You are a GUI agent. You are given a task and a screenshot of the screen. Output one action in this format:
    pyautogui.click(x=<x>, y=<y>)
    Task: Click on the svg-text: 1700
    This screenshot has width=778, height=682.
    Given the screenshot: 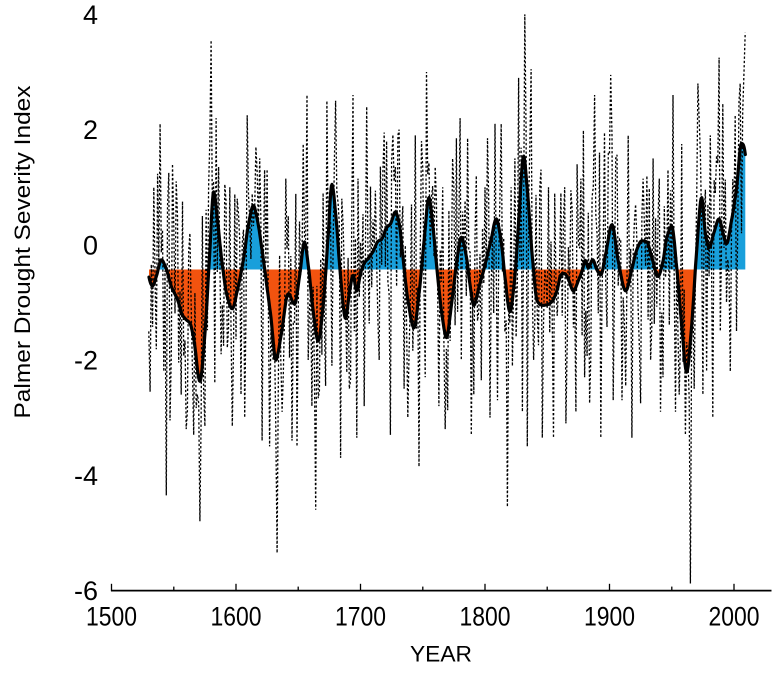 What is the action you would take?
    pyautogui.click(x=360, y=617)
    